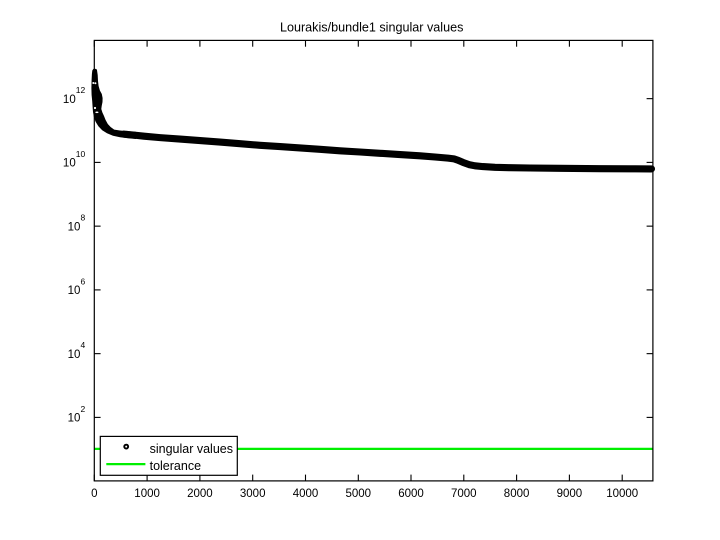 The width and height of the screenshot is (720, 540). What do you see at coordinates (570, 494) in the screenshot?
I see `svg-text: 9000` at bounding box center [570, 494].